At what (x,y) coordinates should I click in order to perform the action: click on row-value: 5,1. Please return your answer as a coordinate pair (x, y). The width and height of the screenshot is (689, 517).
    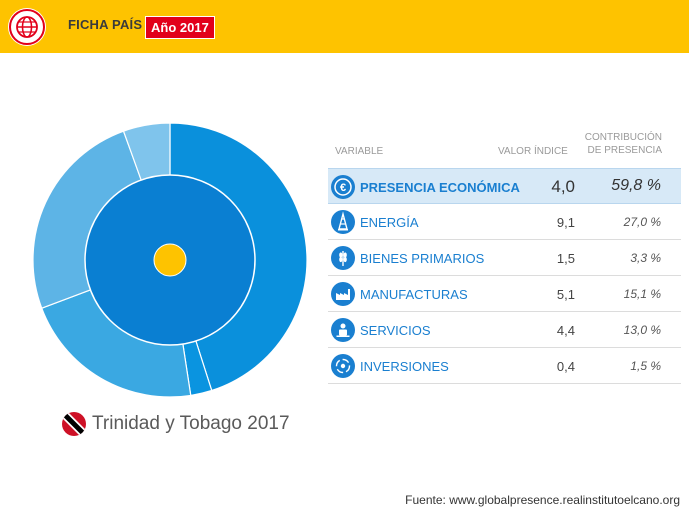
    Looking at the image, I should click on (565, 294).